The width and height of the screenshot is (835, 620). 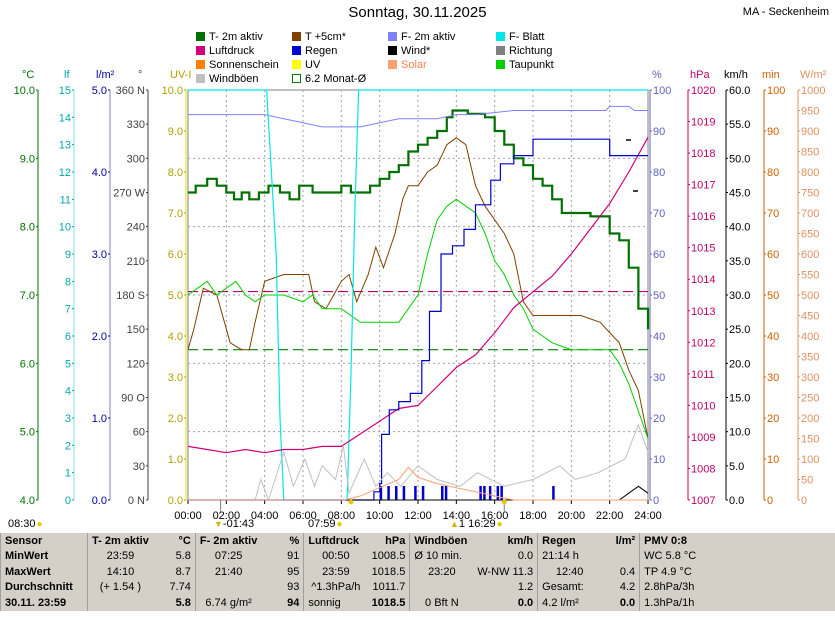 I want to click on axis-tick-label: 650, so click(x=810, y=235).